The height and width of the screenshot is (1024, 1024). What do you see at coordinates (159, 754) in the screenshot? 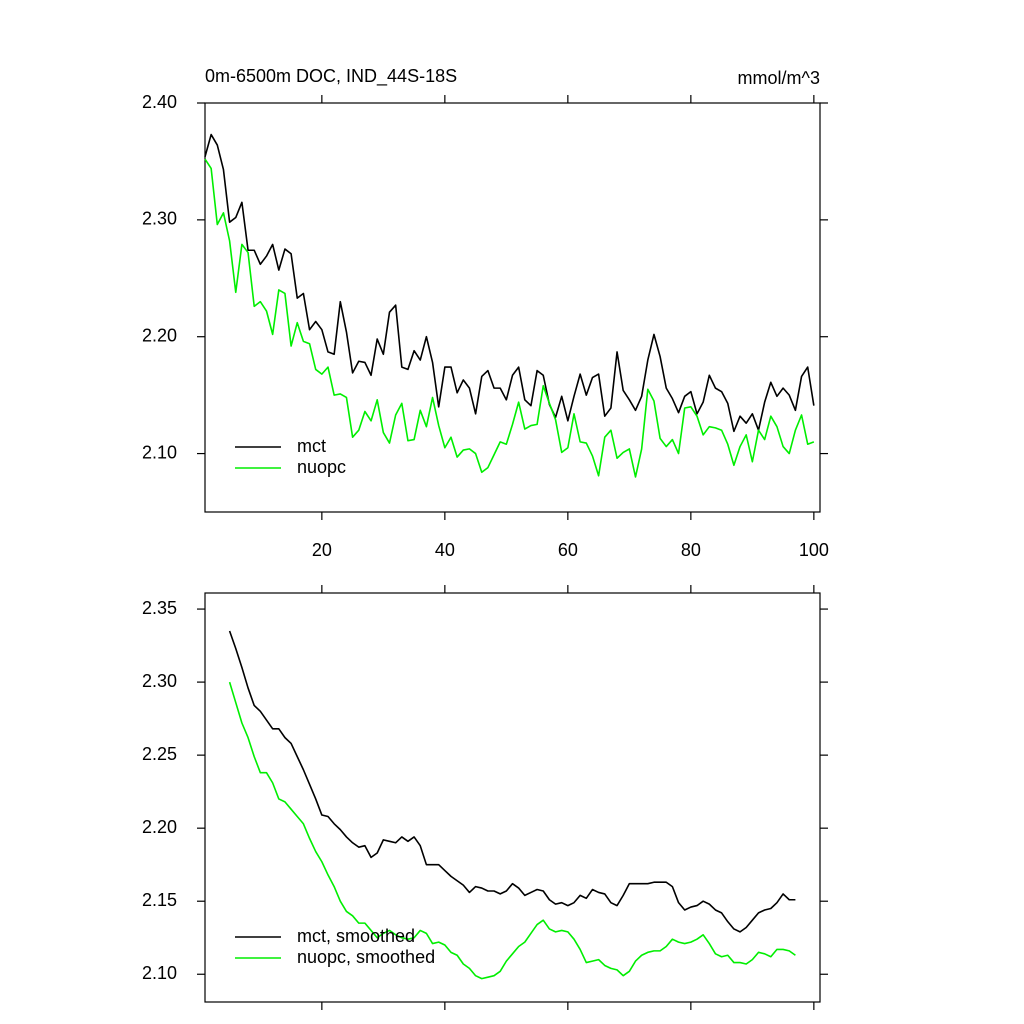
I see `y-tick-label: 2.25` at bounding box center [159, 754].